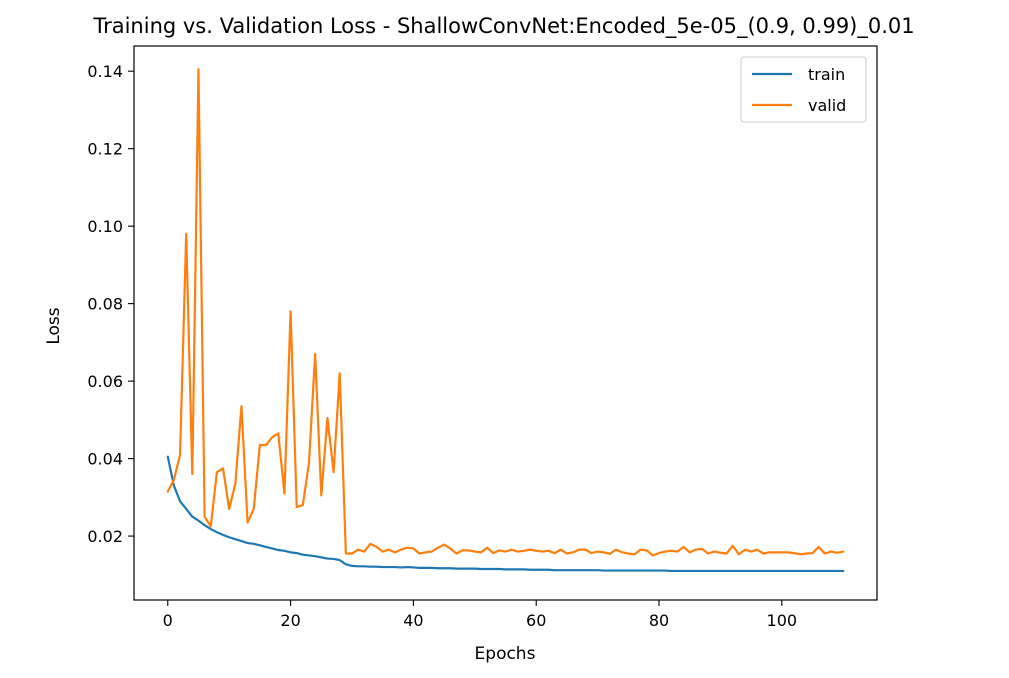 This screenshot has height=678, width=1009. Describe the element at coordinates (826, 74) in the screenshot. I see `legend-label-train: train` at that location.